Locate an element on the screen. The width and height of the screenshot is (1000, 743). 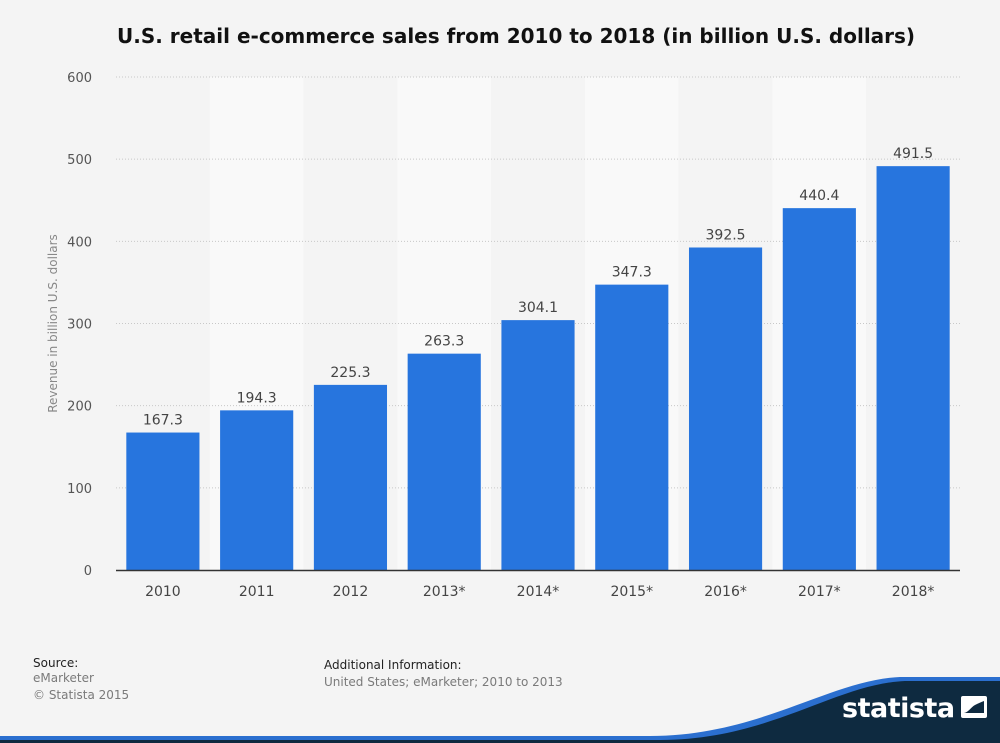
bar-2018 is located at coordinates (913, 368).